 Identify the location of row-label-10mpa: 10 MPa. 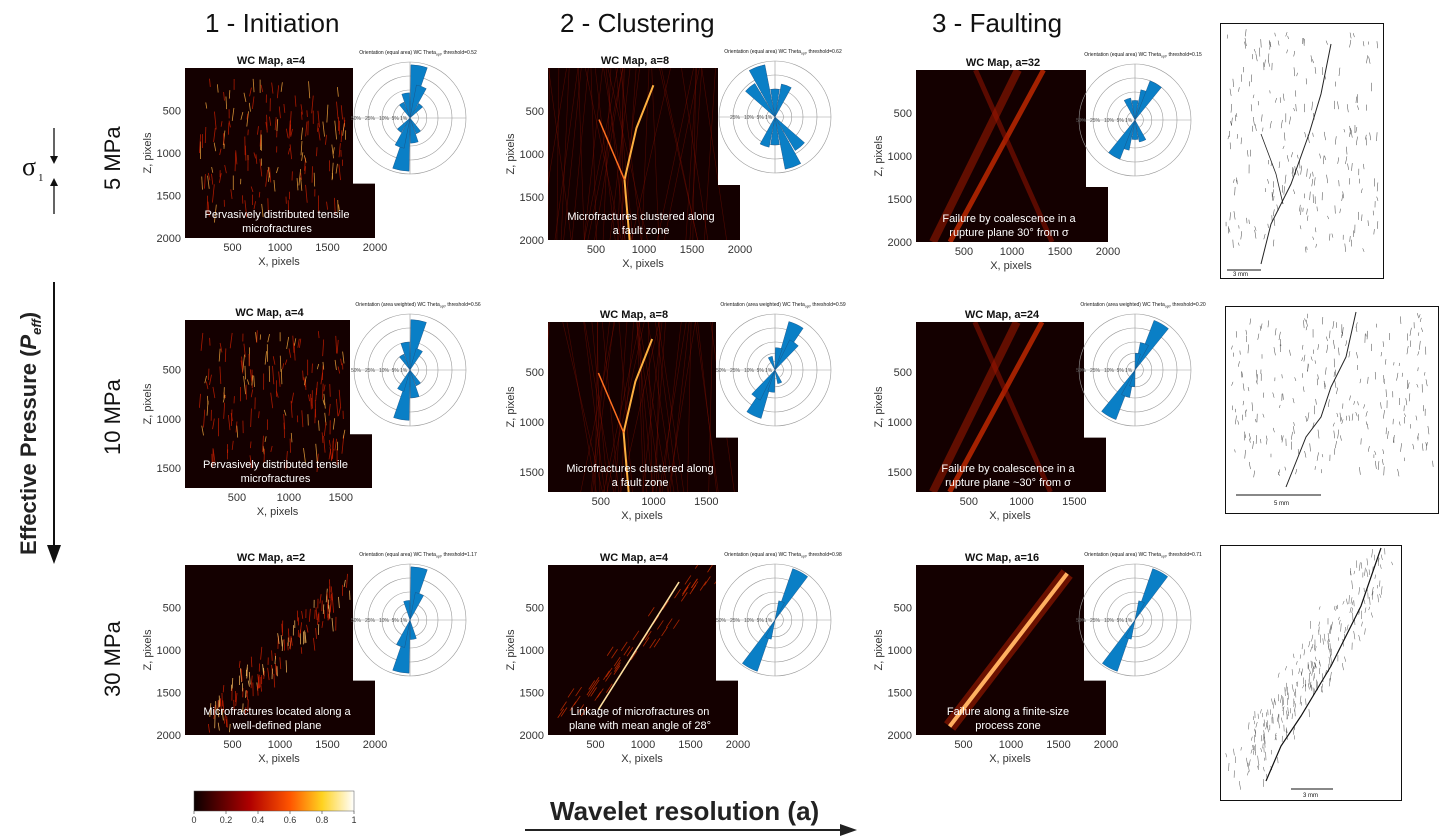
(112, 417).